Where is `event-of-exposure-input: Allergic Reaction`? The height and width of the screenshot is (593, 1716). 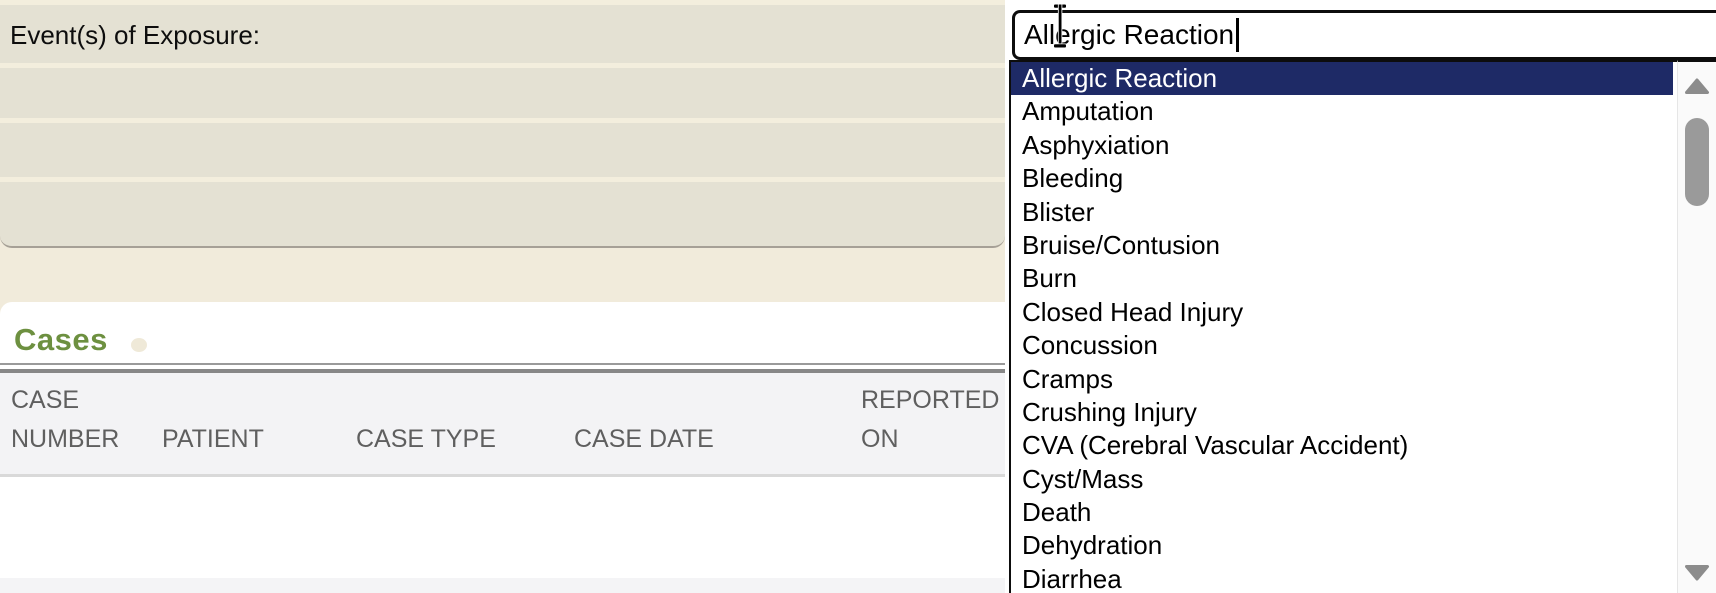 event-of-exposure-input: Allergic Reaction is located at coordinates (1364, 35).